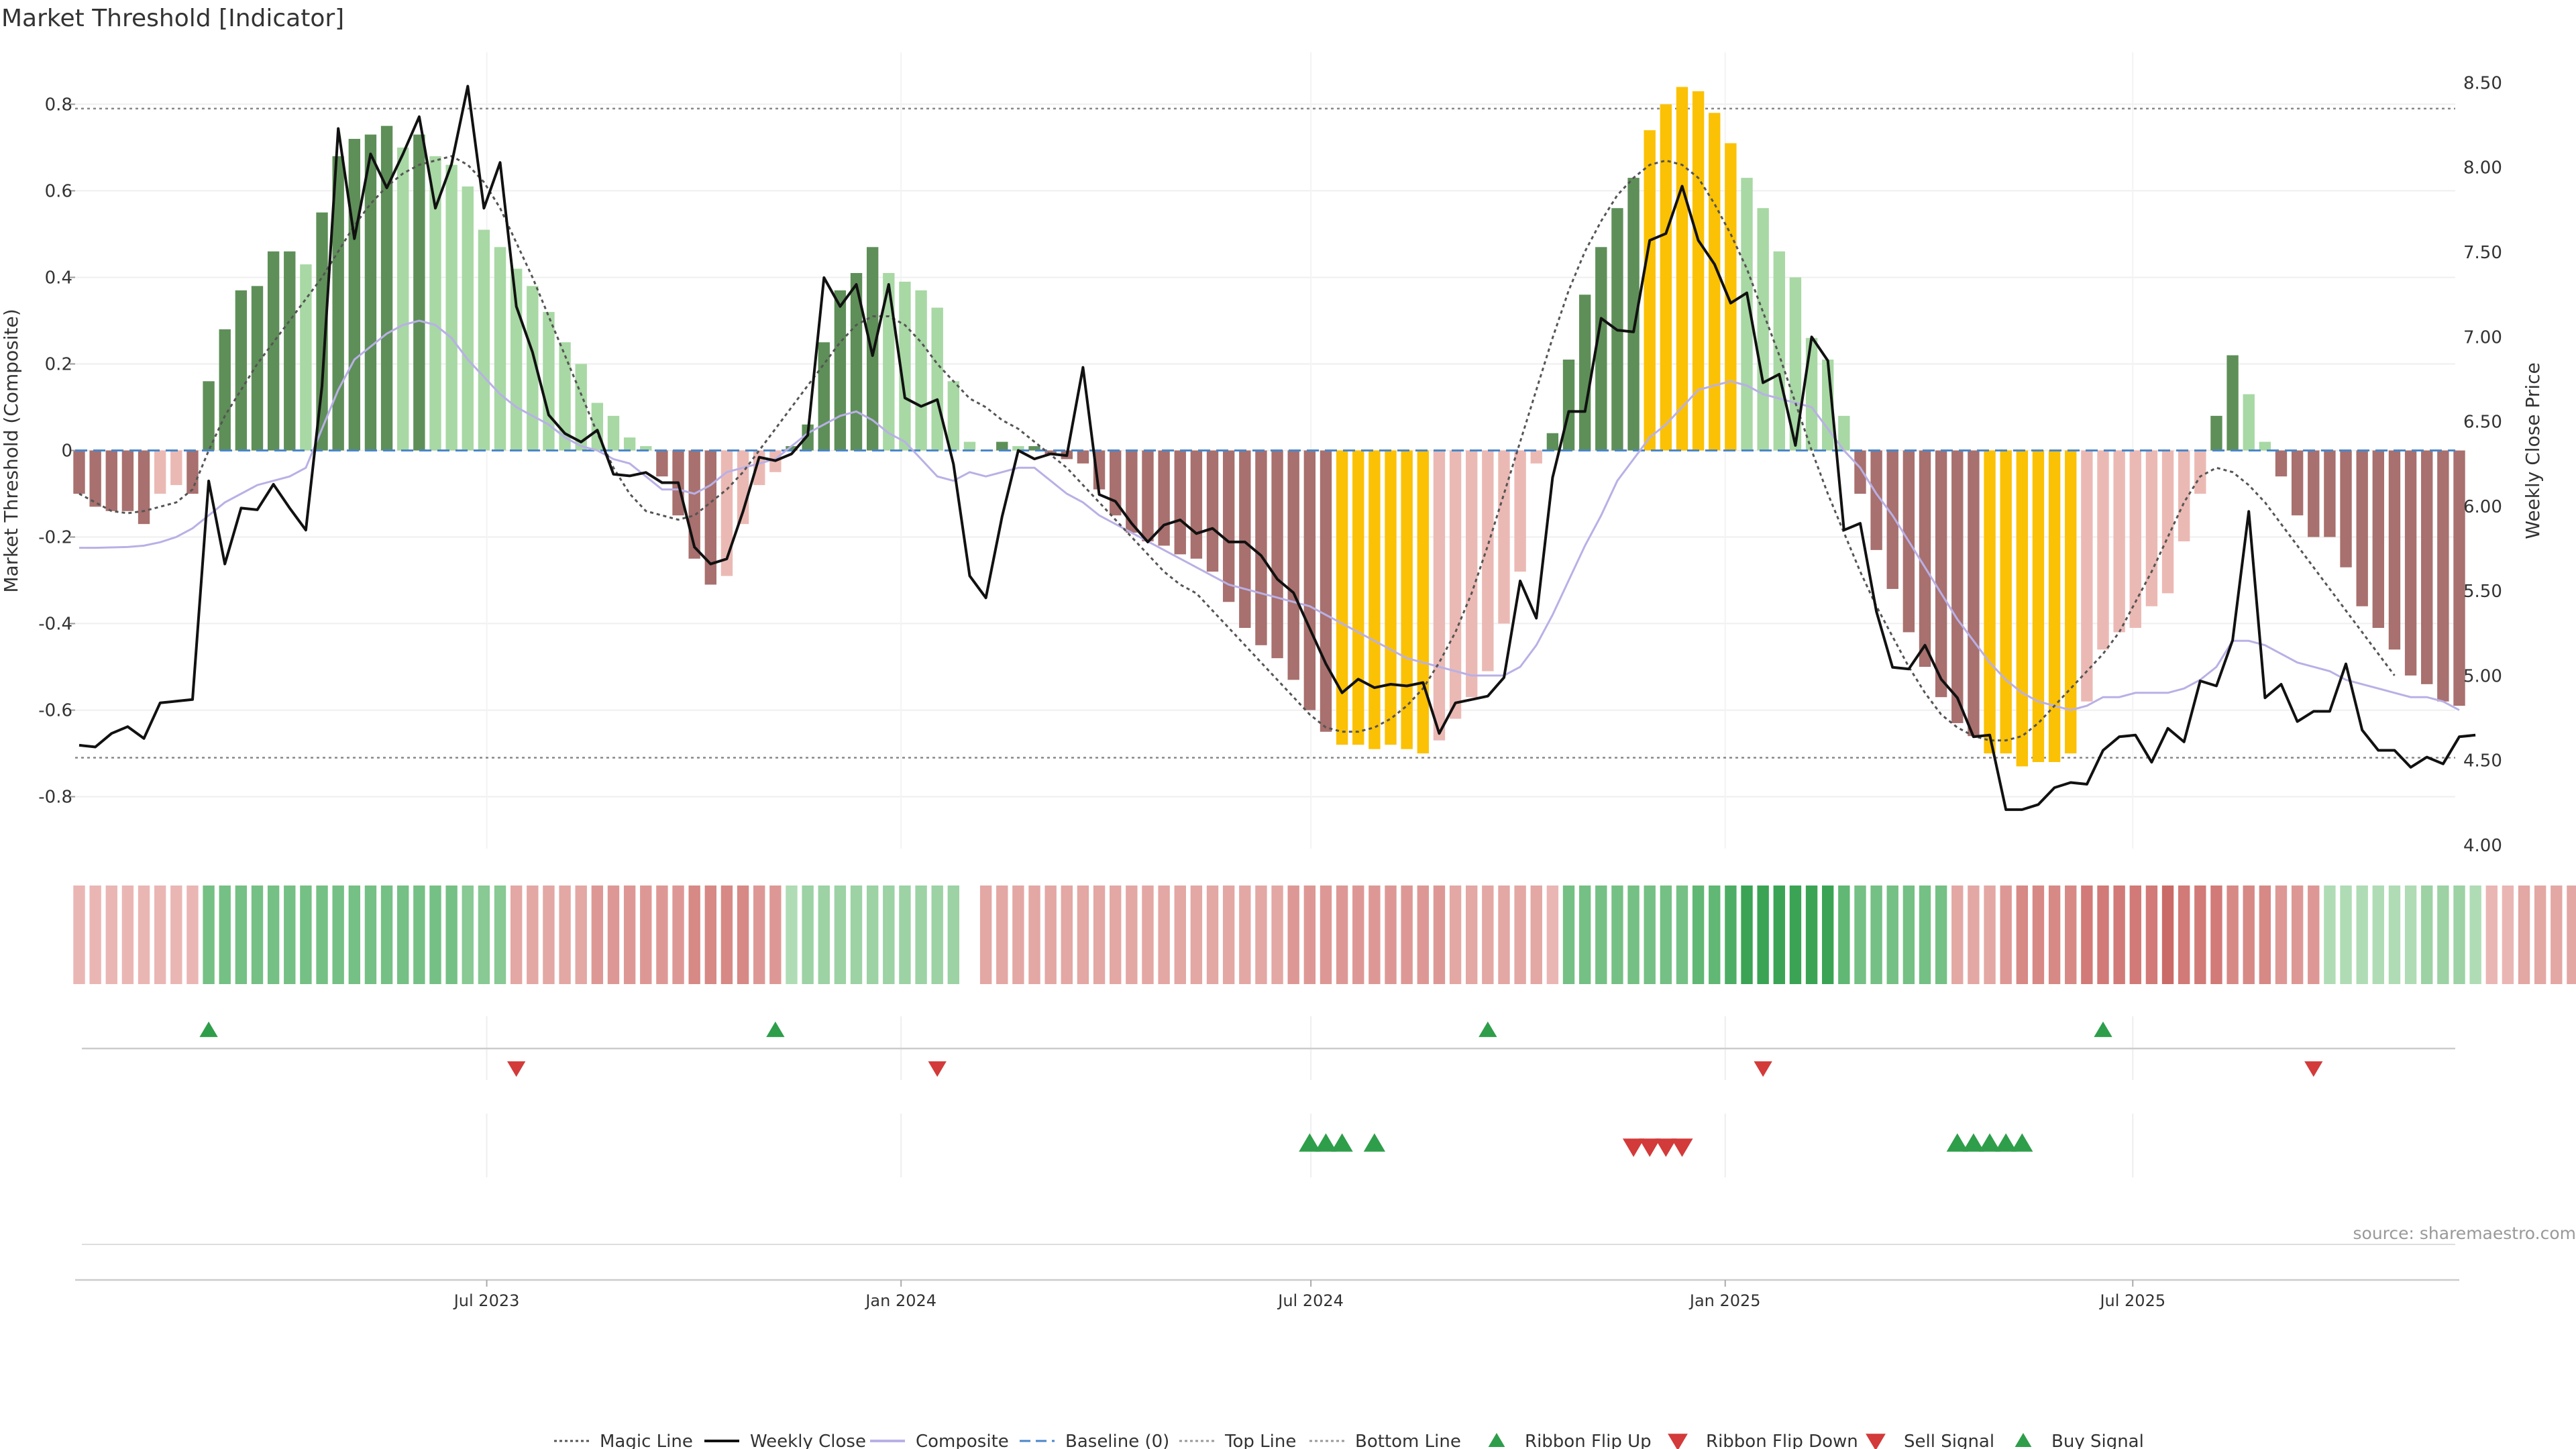 The height and width of the screenshot is (1449, 2576). I want to click on legend-label: Baseline (0), so click(1117, 1440).